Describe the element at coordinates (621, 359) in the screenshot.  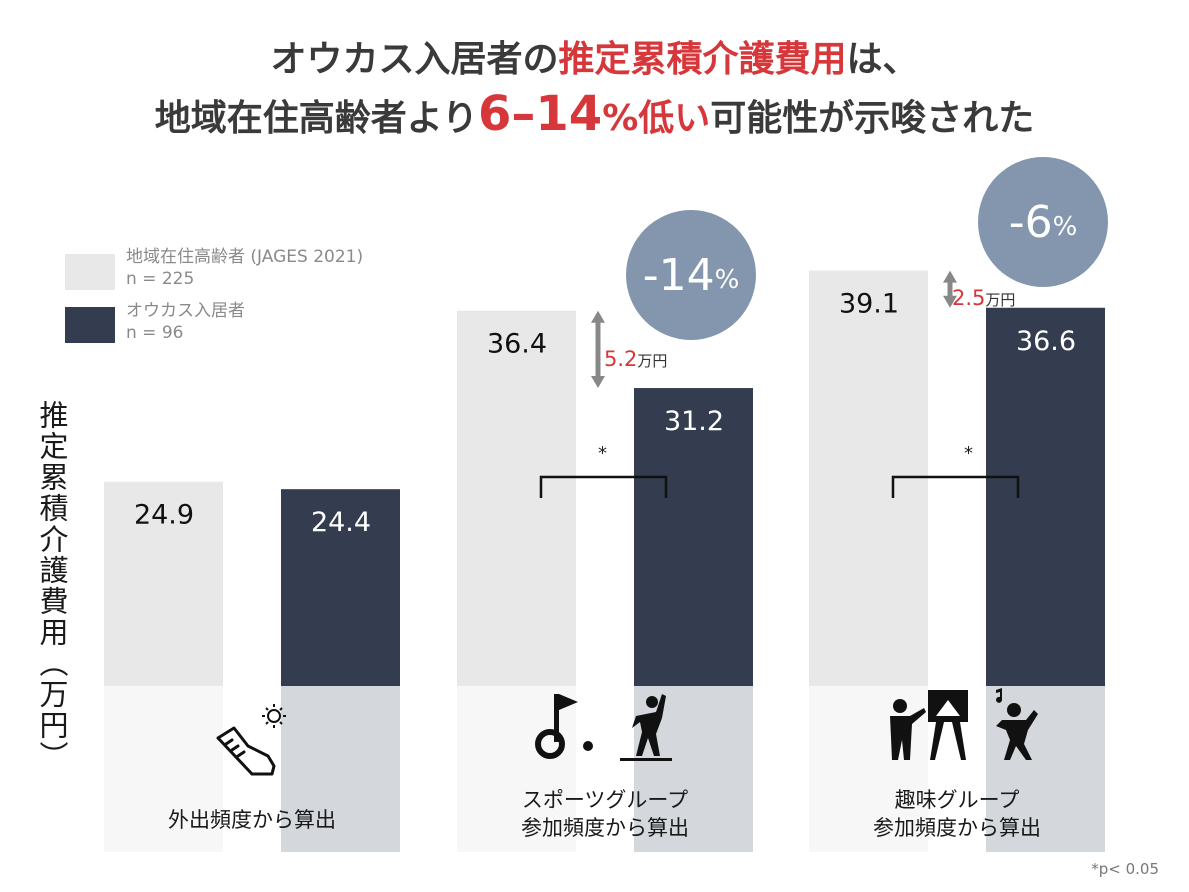
I see `difference-value: 5.2` at that location.